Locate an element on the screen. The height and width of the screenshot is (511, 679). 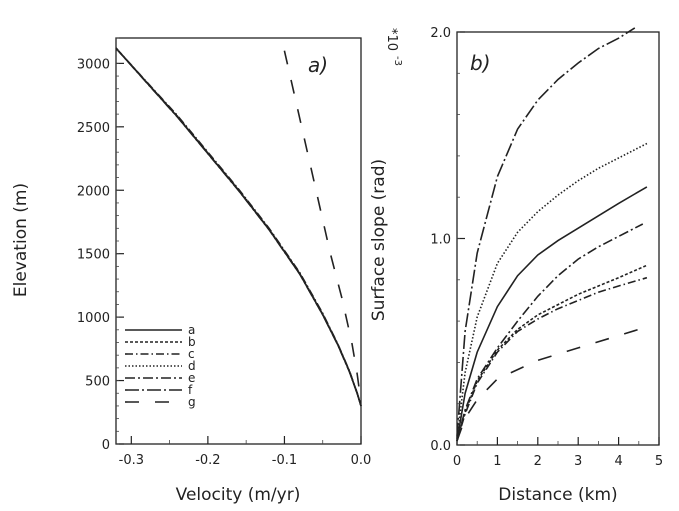
panel-a-x-axis-title: Velocity (m/yr) is located at coordinates (238, 495).